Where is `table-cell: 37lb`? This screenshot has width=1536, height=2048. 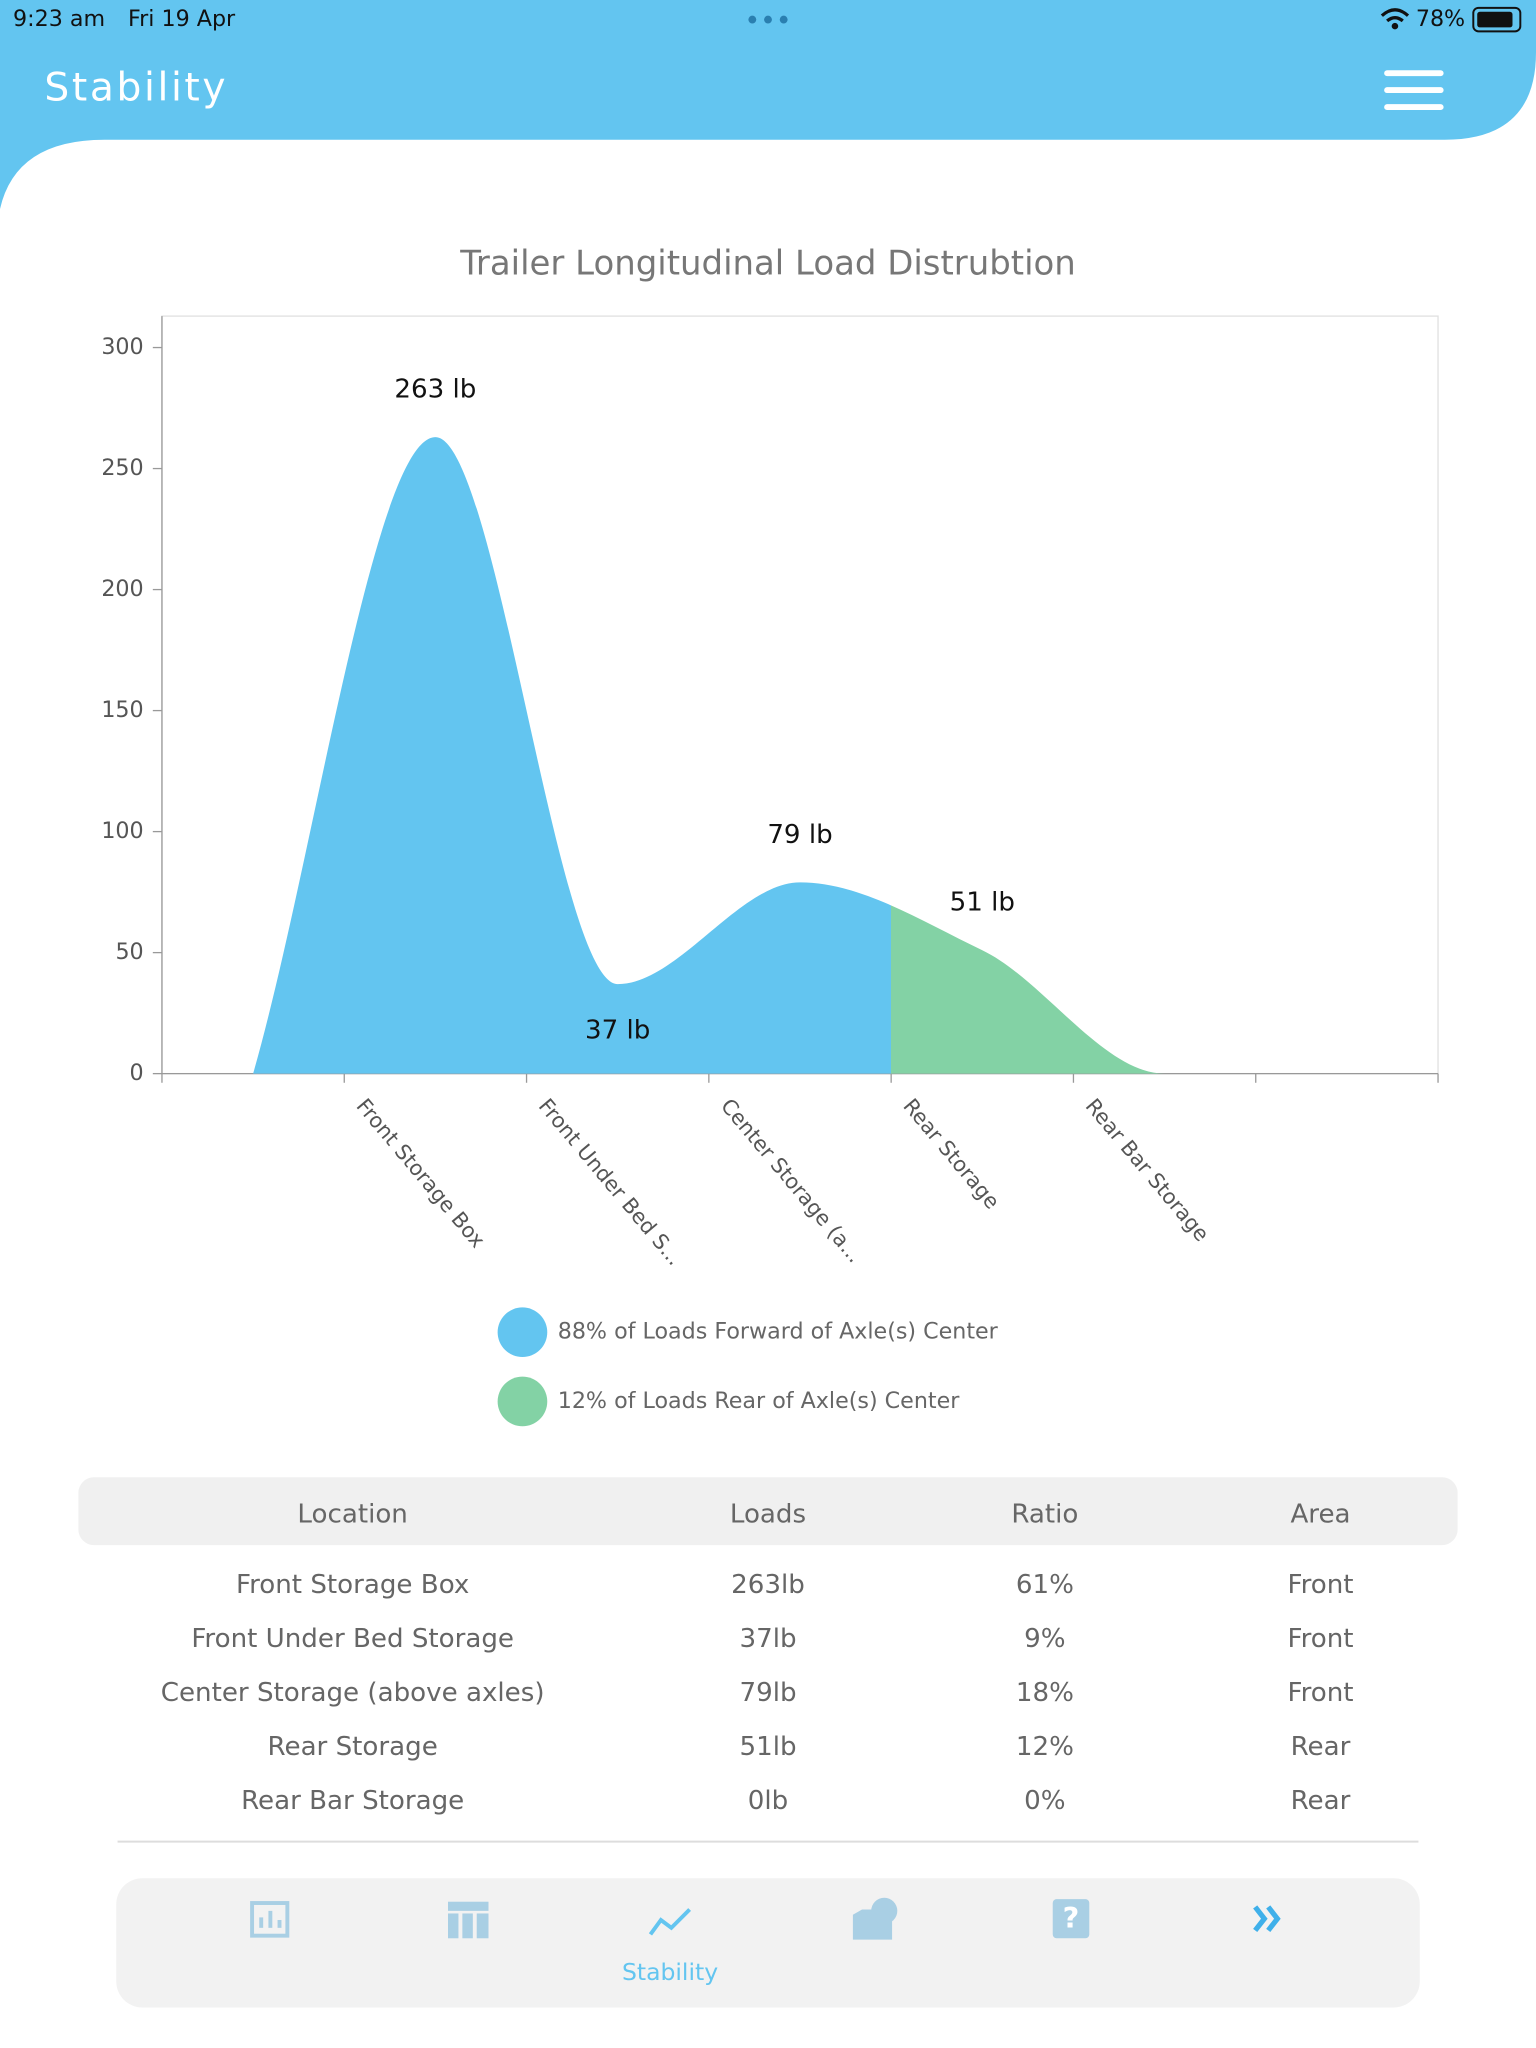 table-cell: 37lb is located at coordinates (767, 1639).